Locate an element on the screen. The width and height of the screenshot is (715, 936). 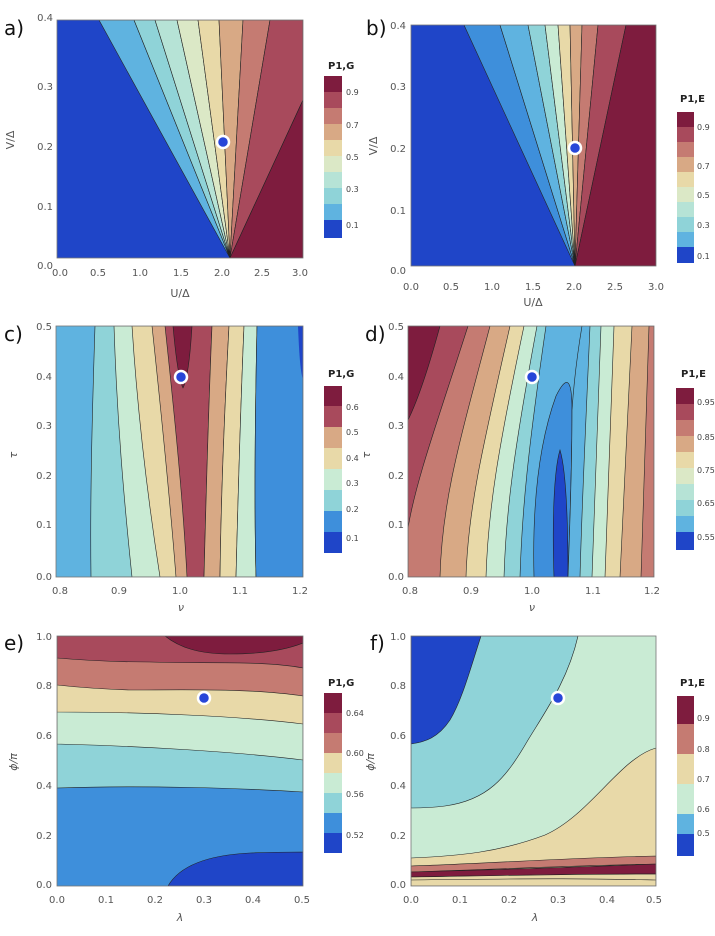
legend-label: 0.52 is located at coordinates (355, 835).